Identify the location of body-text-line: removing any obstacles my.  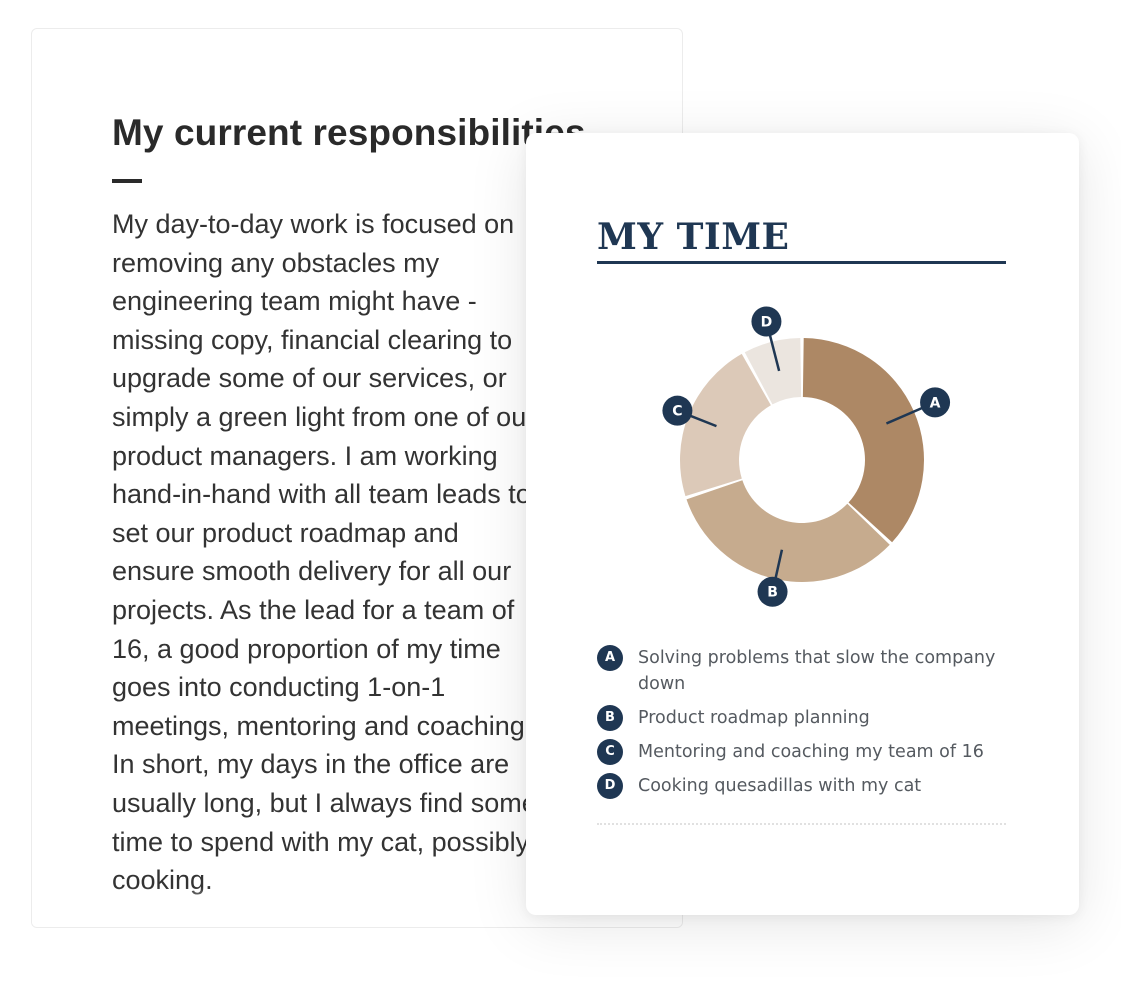
(276, 262).